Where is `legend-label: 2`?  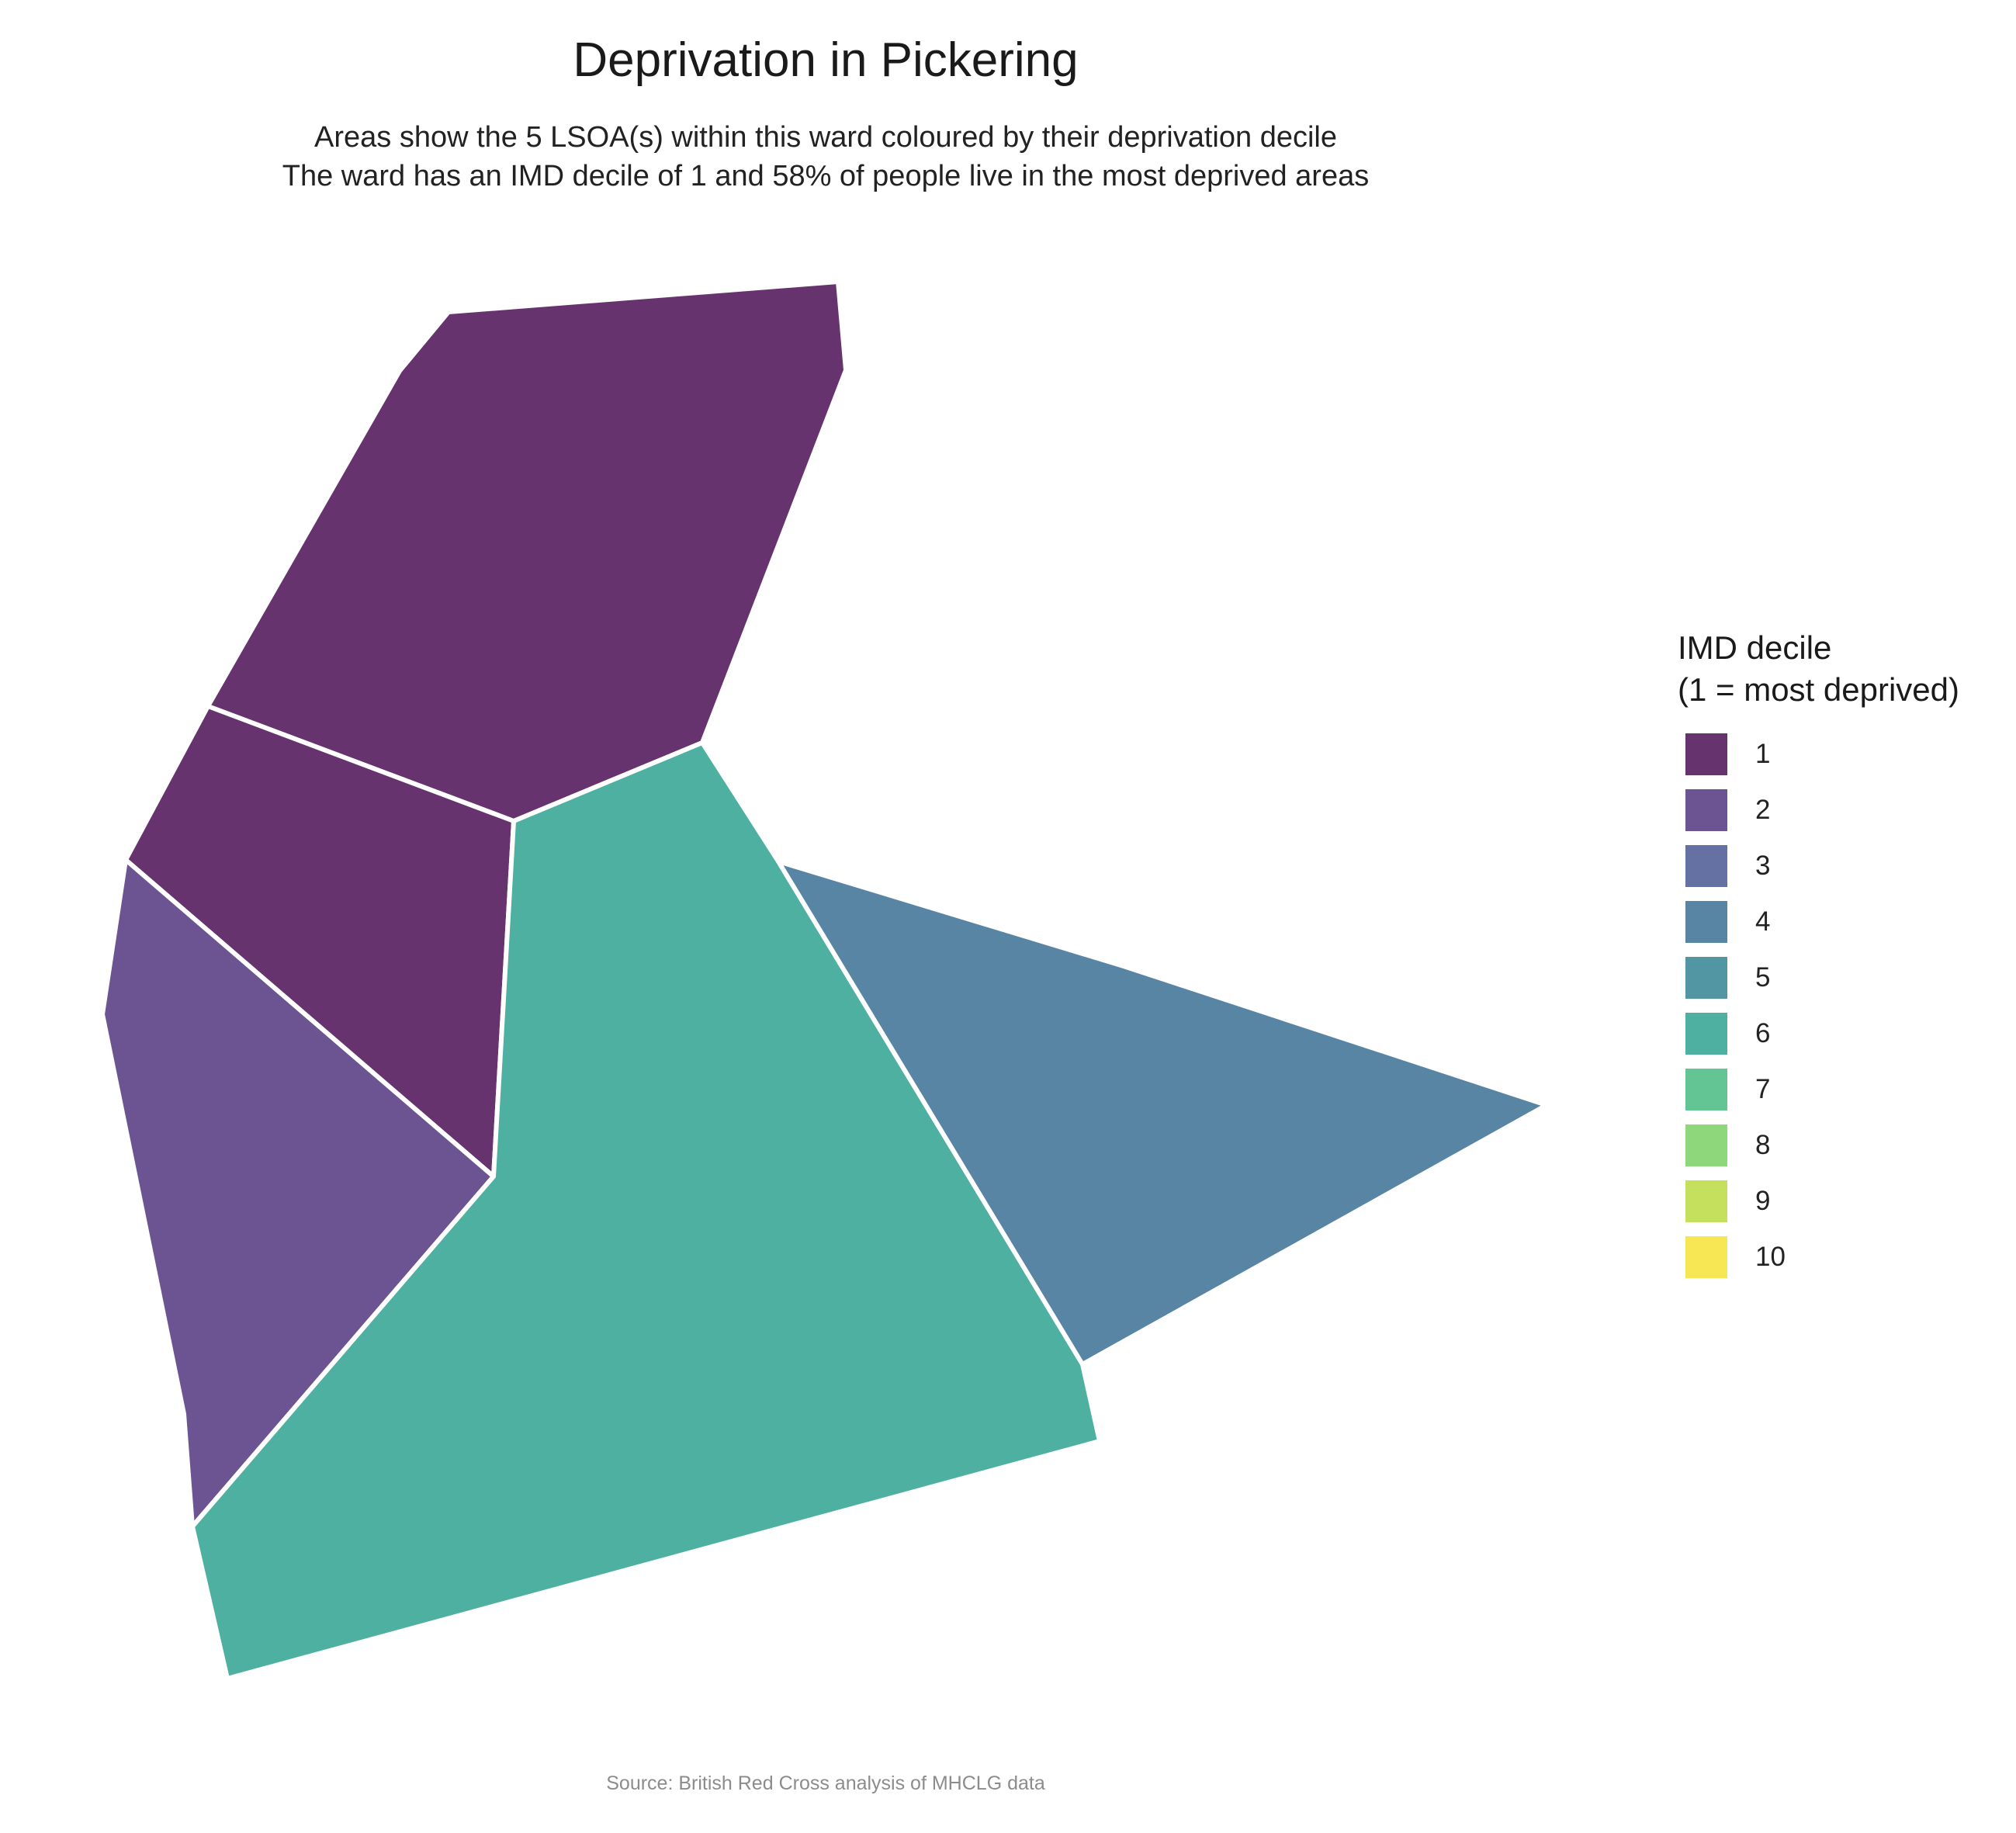 legend-label: 2 is located at coordinates (1763, 810).